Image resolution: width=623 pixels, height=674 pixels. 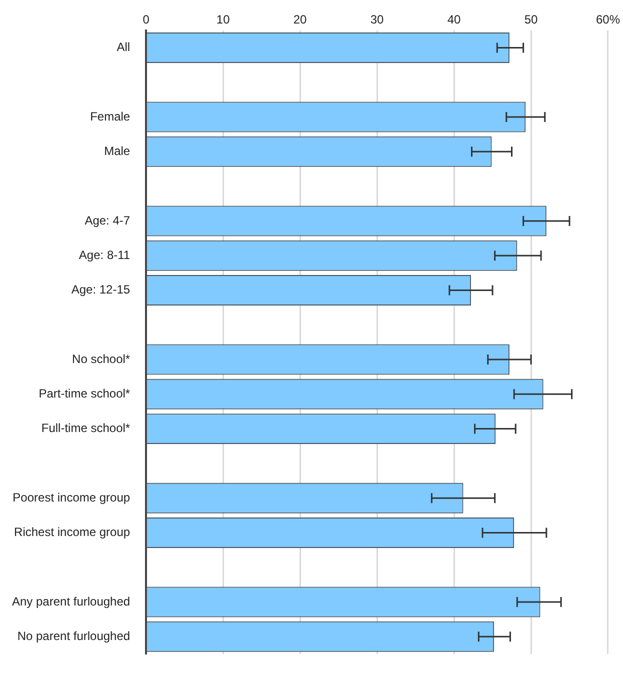 I want to click on x-tick-label: 20, so click(x=300, y=19).